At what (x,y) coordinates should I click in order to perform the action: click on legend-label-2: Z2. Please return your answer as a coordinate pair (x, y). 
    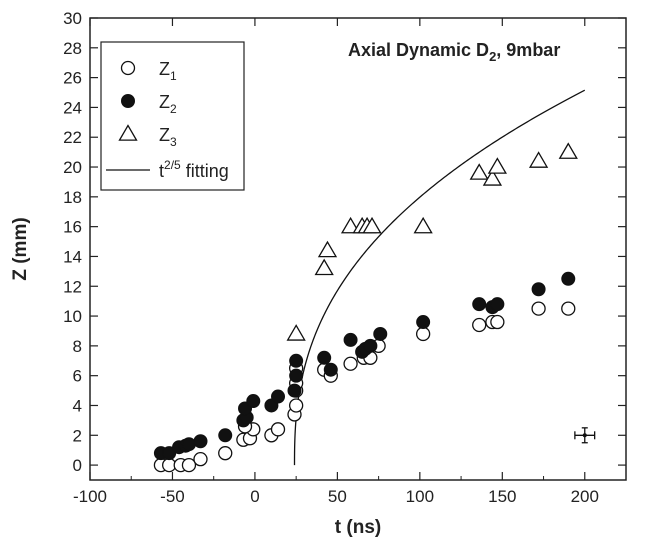
    Looking at the image, I should click on (168, 104).